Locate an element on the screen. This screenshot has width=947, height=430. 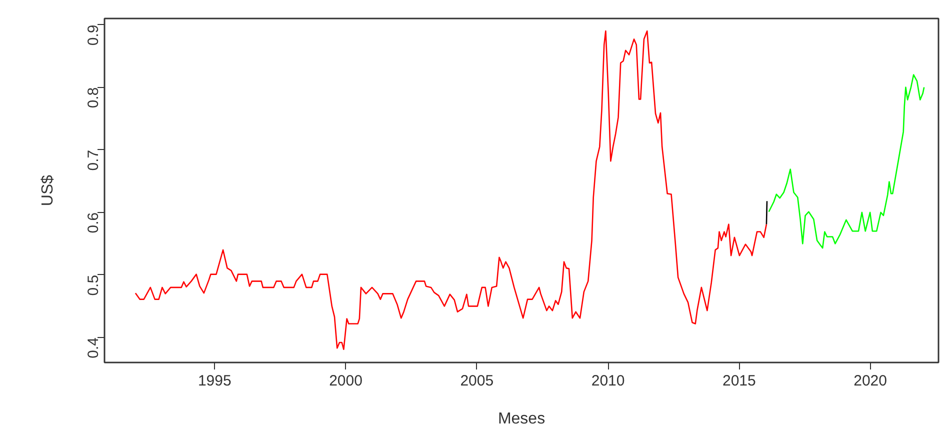
x-axis-title: Meses is located at coordinates (522, 419).